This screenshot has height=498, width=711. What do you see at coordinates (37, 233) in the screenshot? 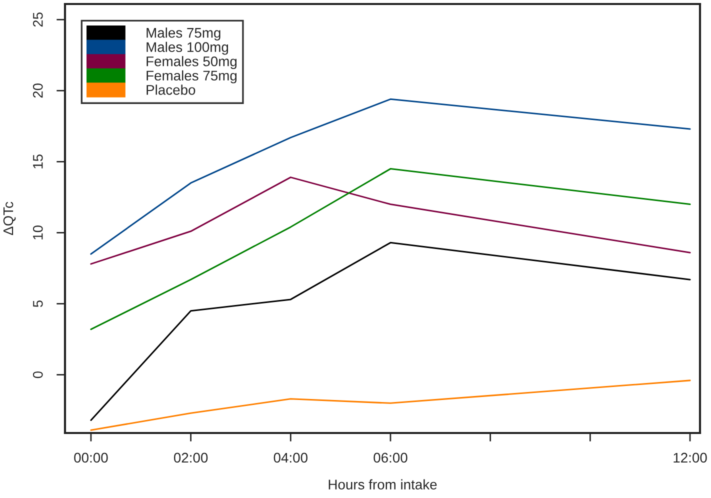
I see `y-tick-label: 10` at bounding box center [37, 233].